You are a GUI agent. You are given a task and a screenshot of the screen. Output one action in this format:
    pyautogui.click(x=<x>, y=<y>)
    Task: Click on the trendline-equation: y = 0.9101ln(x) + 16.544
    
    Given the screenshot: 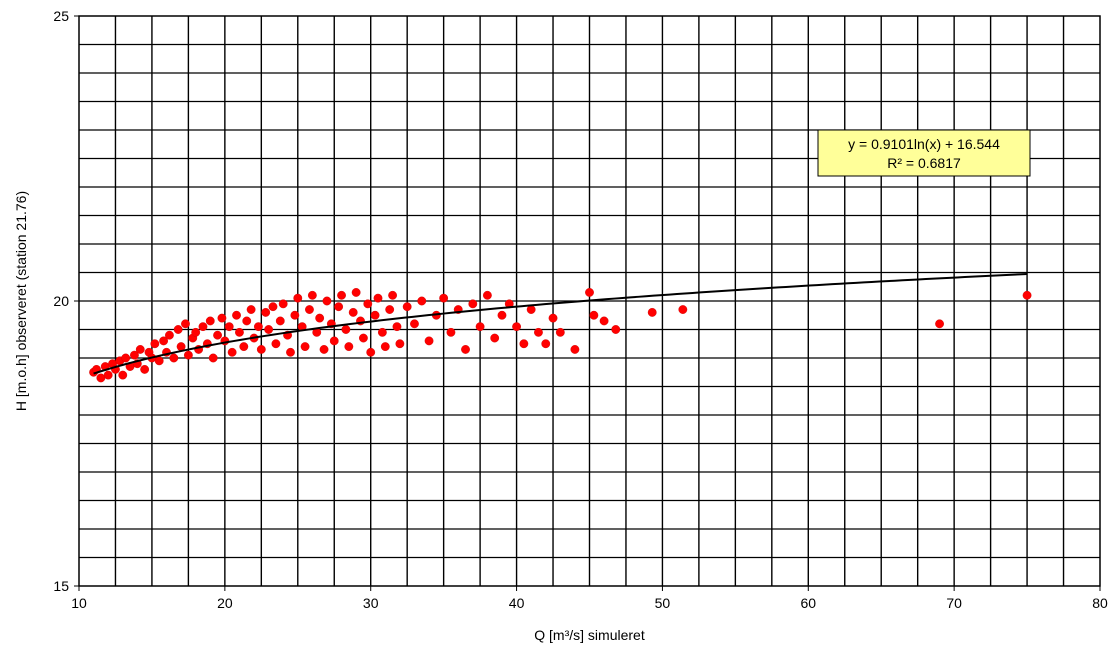 What is the action you would take?
    pyautogui.click(x=924, y=144)
    